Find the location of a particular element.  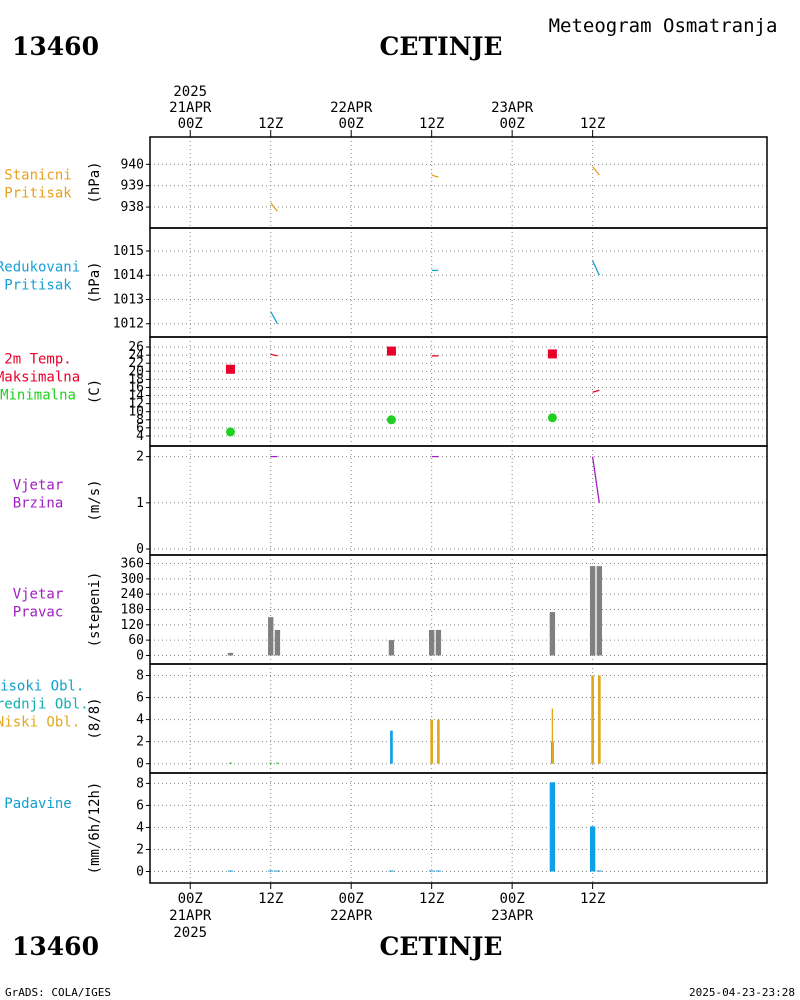

panel-reduced-pressure: 1012 1013 1014 1015 (hPa) Redukovani Pritisak is located at coordinates (384, 282).